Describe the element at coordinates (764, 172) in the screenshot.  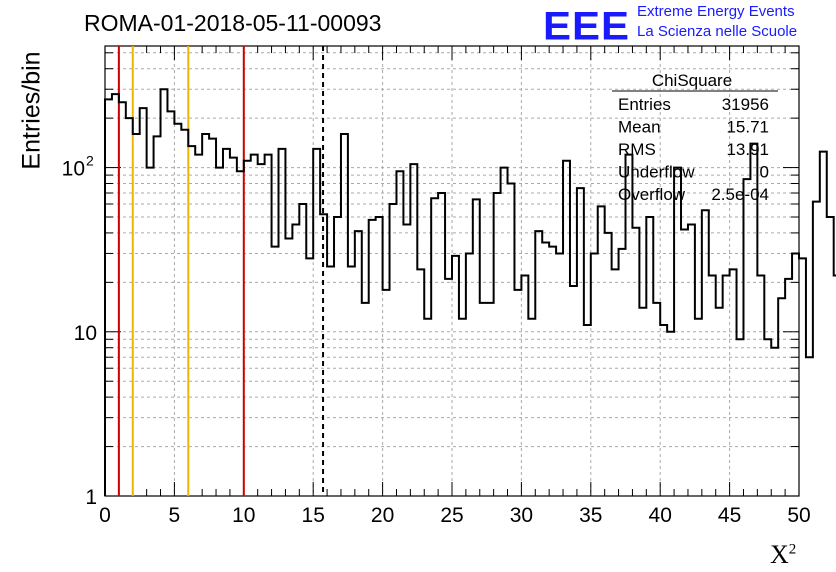
I see `stats-row-value: 0` at that location.